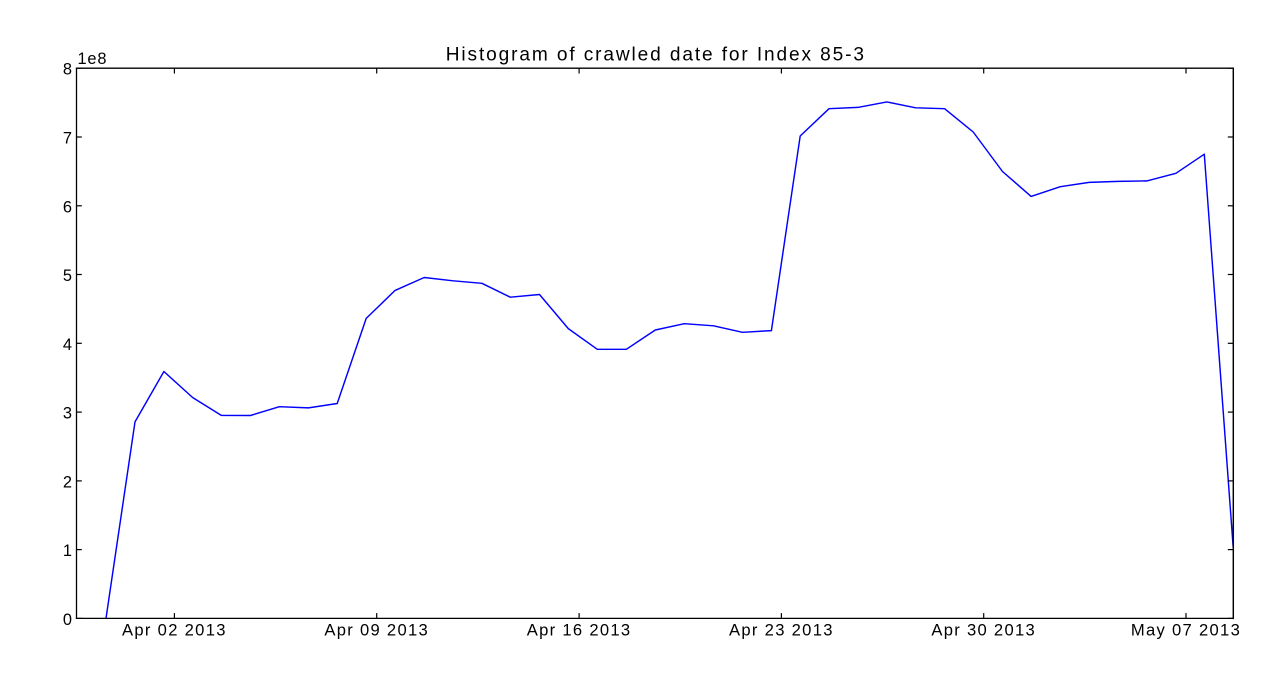  What do you see at coordinates (67, 345) in the screenshot?
I see `svg-text: 4` at bounding box center [67, 345].